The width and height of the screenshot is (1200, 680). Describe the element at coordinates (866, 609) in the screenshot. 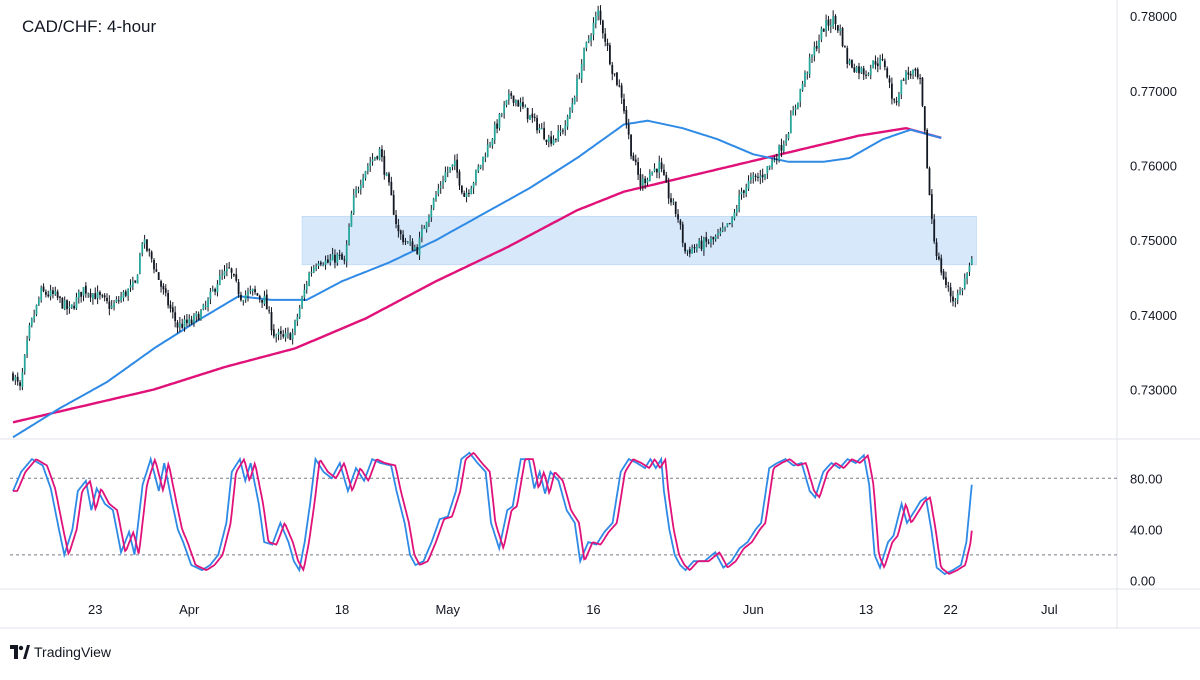

I see `time-tick-label: 13` at that location.